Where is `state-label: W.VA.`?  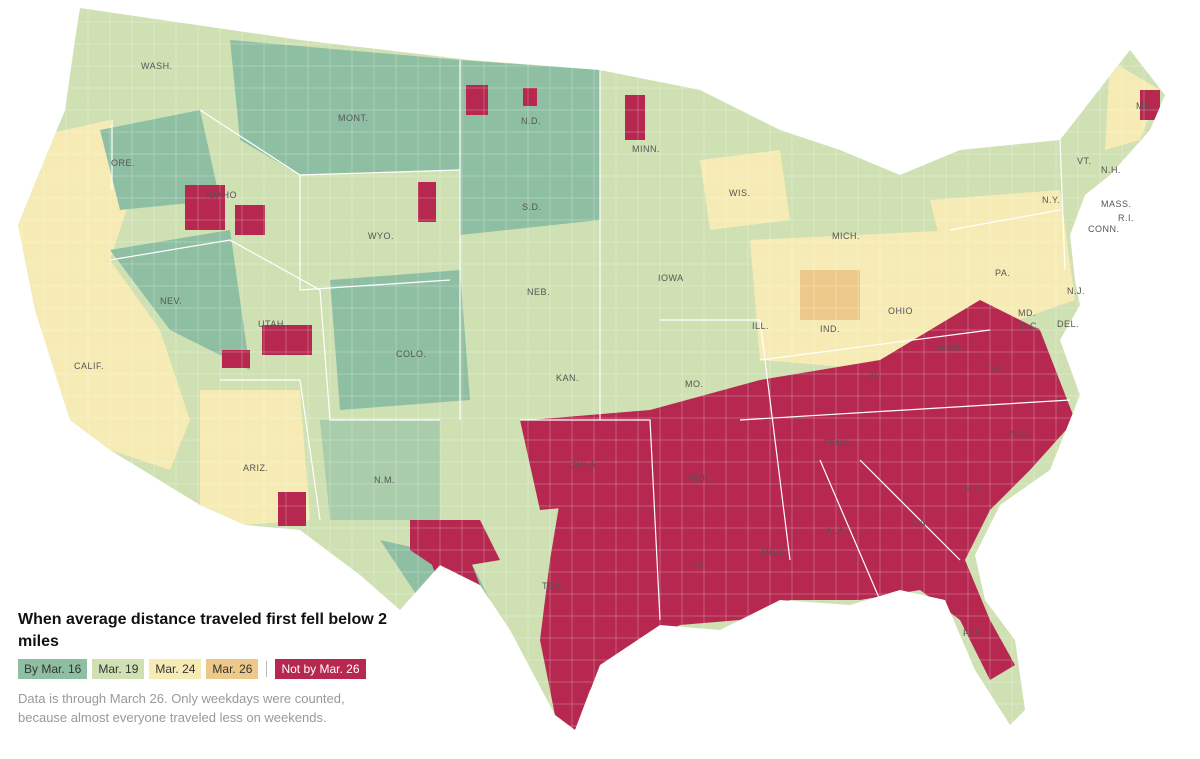 state-label: W.VA. is located at coordinates (950, 348).